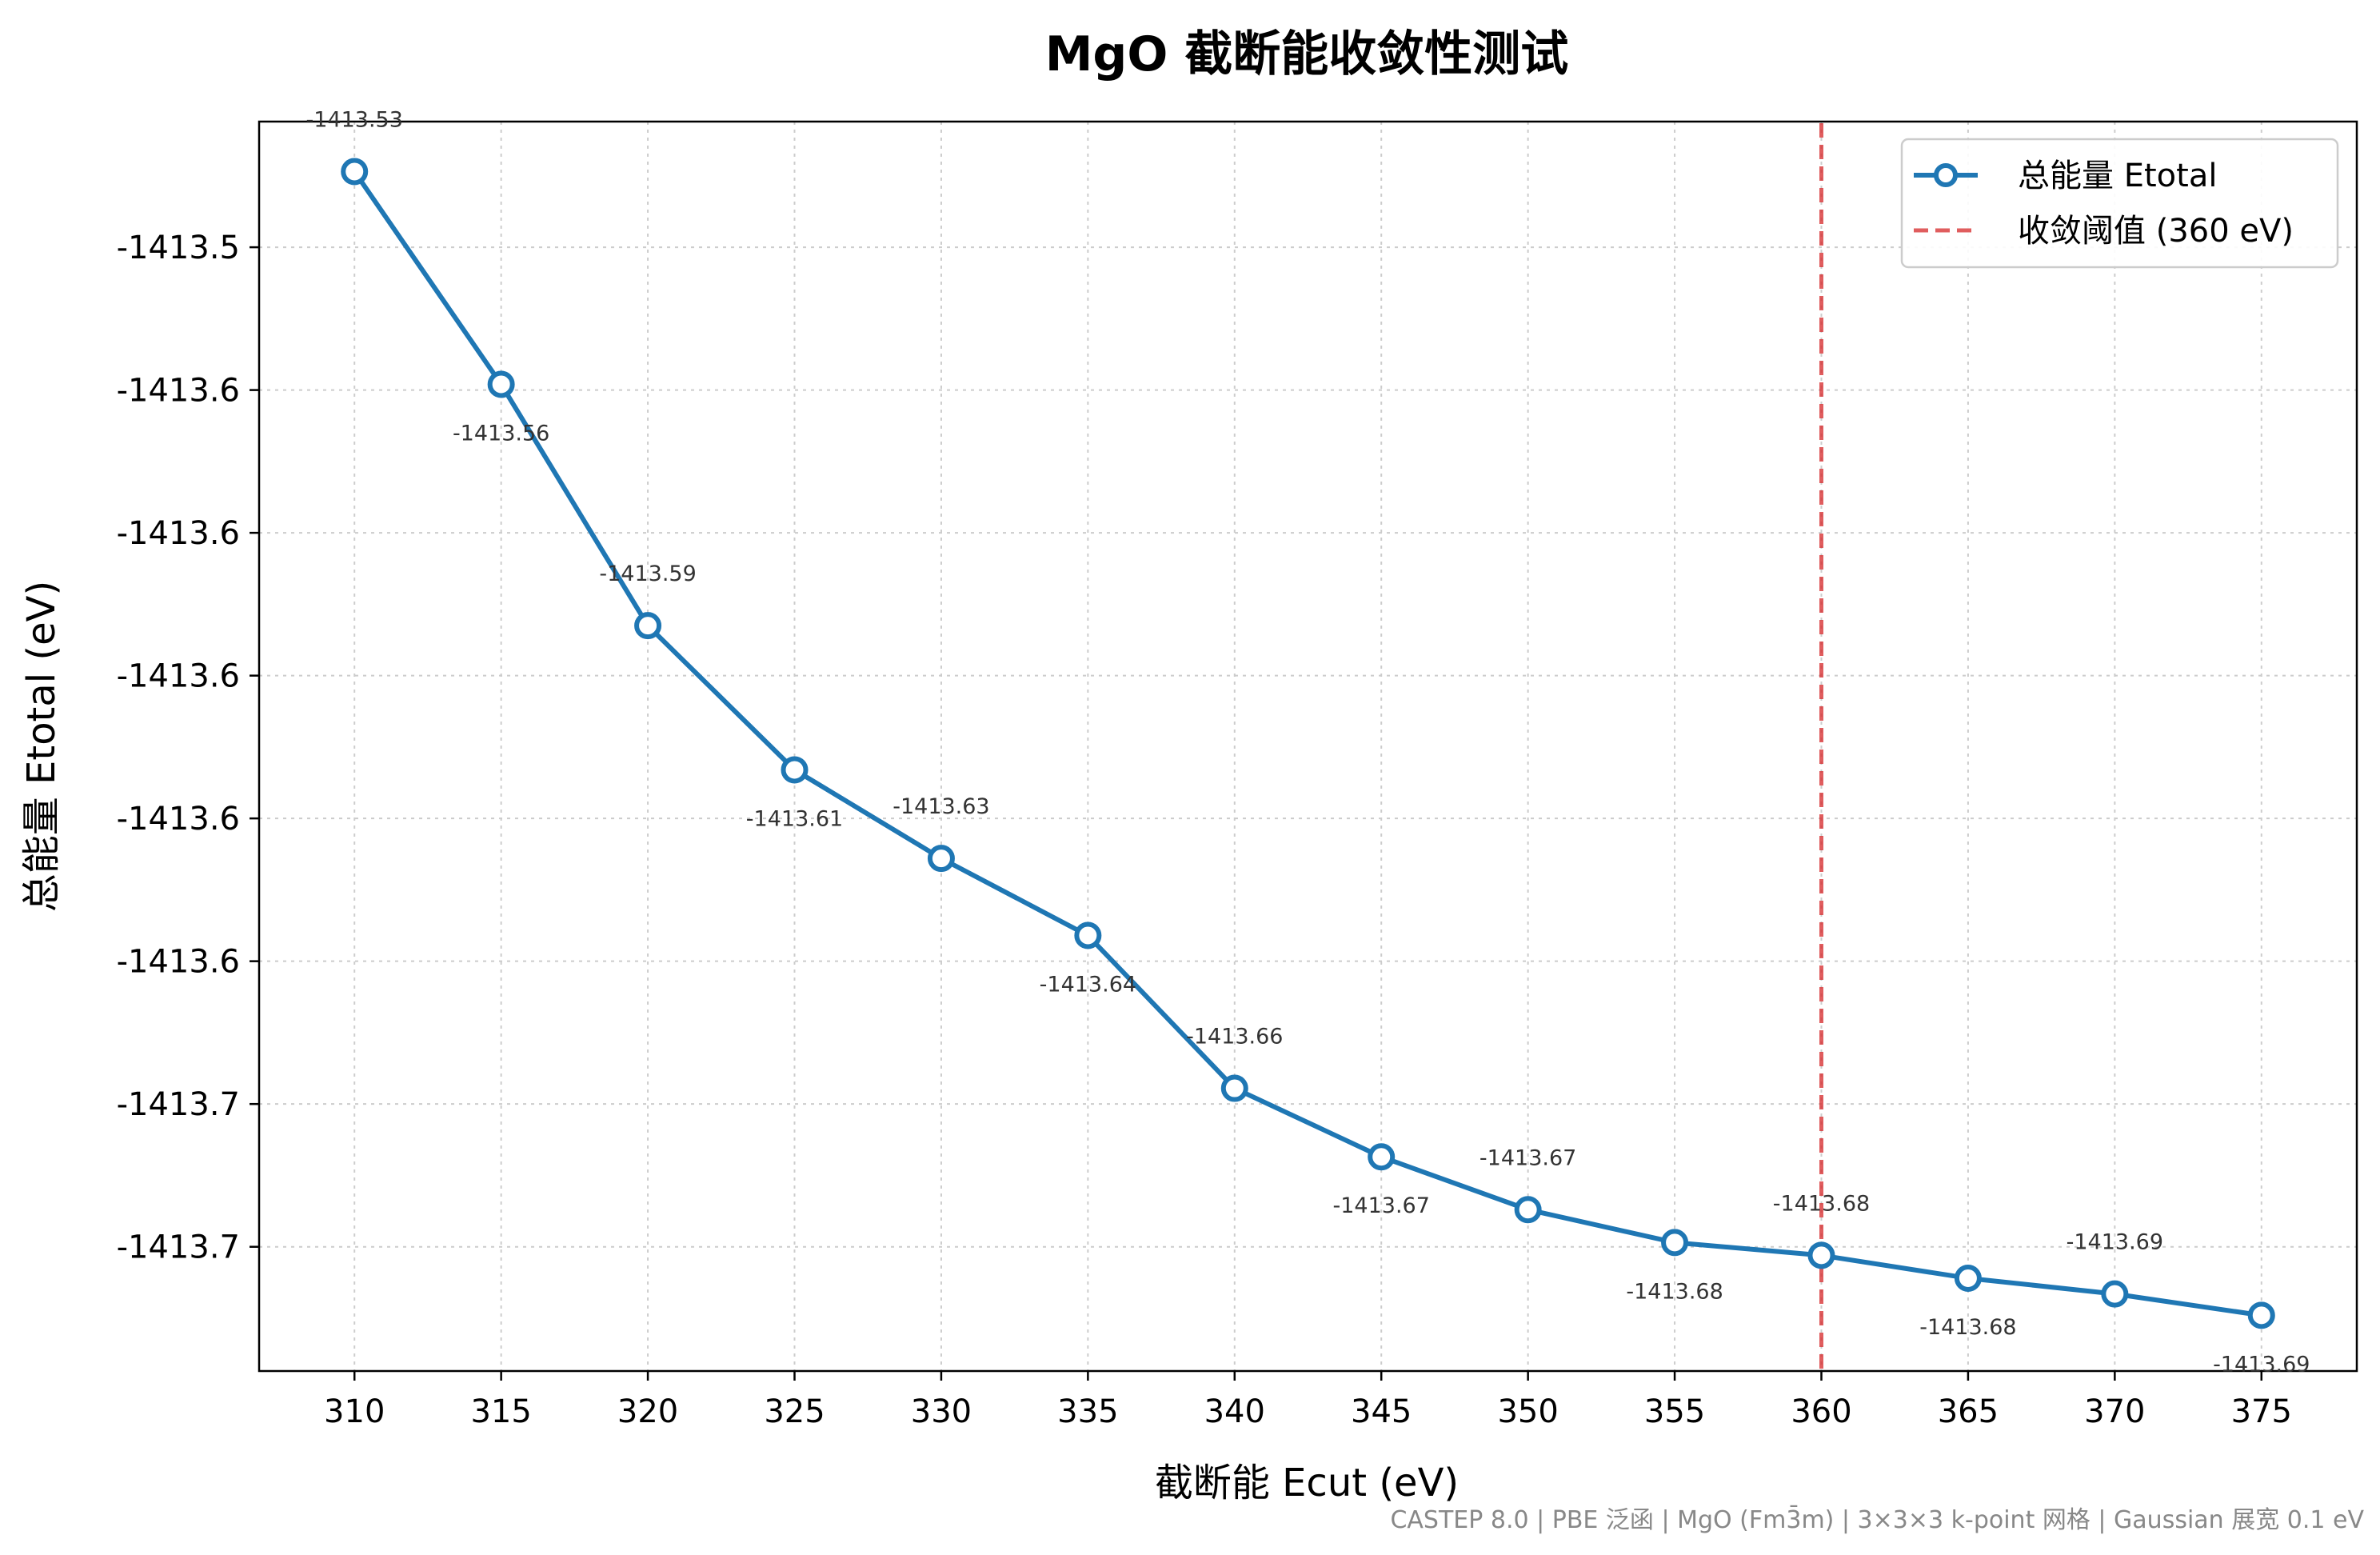  Describe the element at coordinates (794, 1411) in the screenshot. I see `x-tick-label: 325` at that location.